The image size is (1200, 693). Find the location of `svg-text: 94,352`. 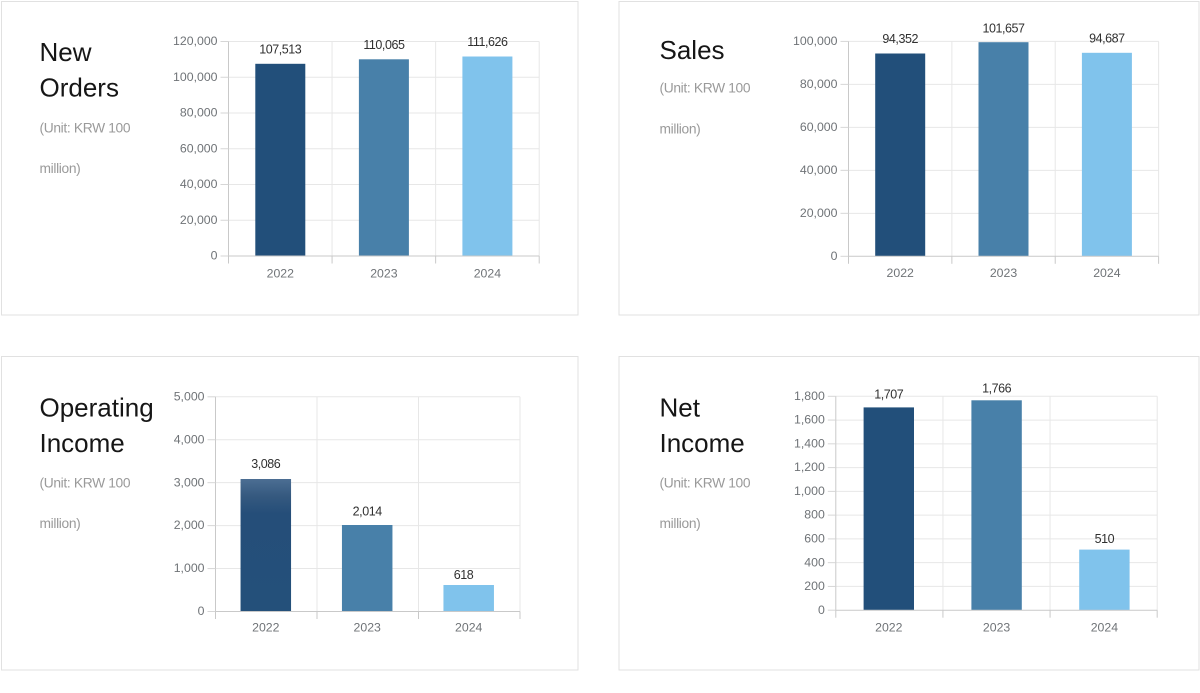

svg-text: 94,352 is located at coordinates (900, 39).